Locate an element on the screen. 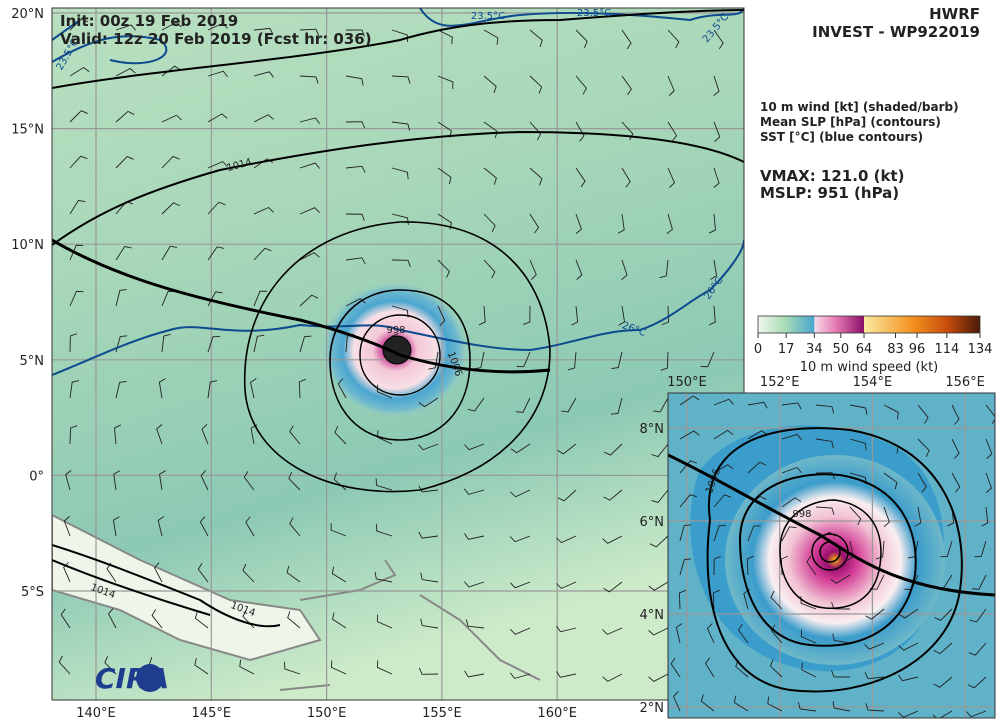  lat-label: 0° is located at coordinates (36, 476).